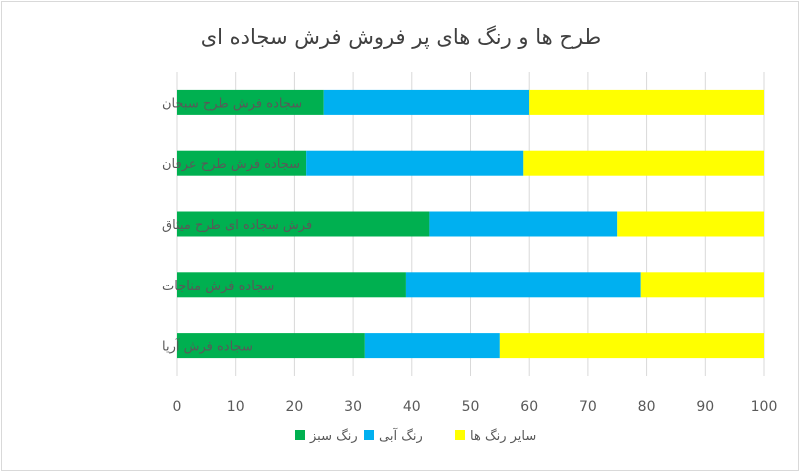  I want to click on x-tick-label: 70, so click(588, 407).